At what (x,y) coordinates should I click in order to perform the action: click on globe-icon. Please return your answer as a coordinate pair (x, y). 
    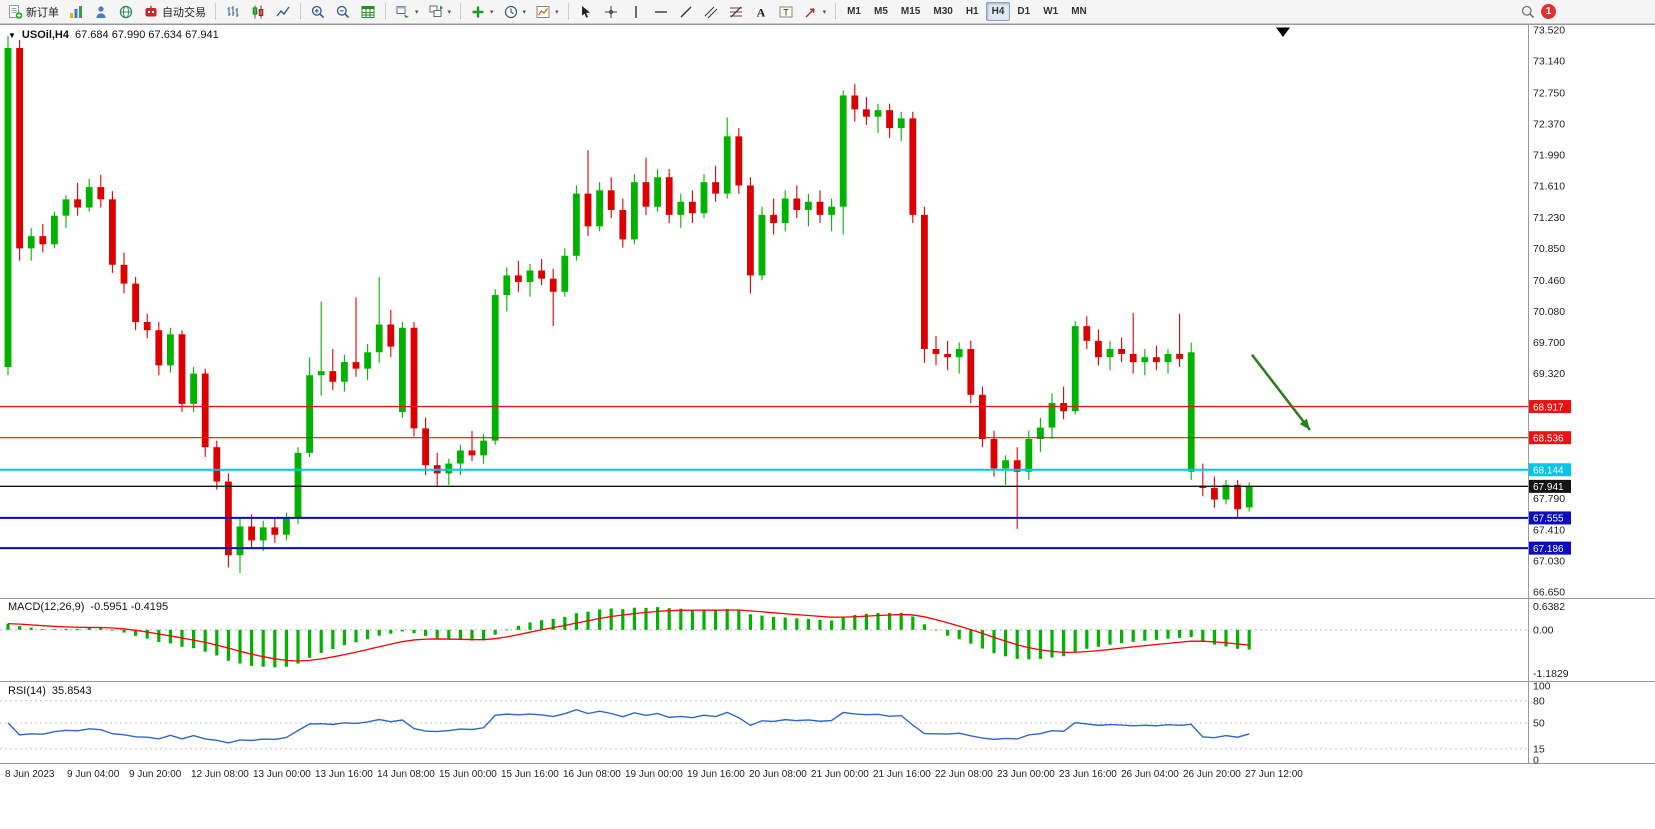
    Looking at the image, I should click on (126, 11).